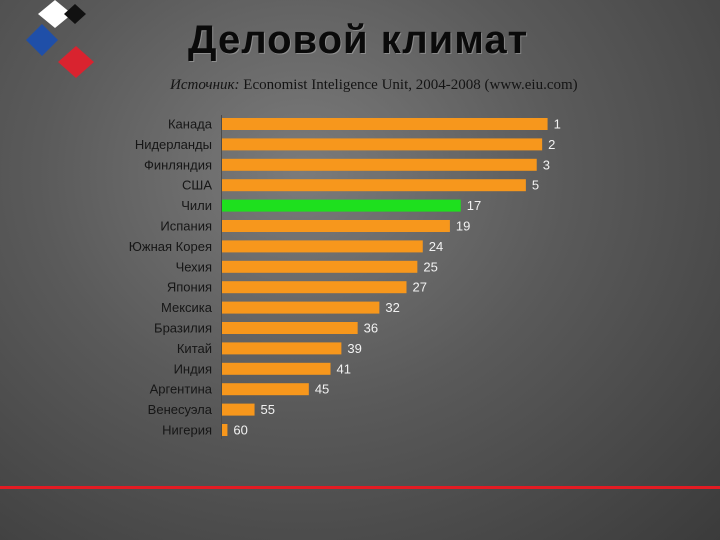 This screenshot has width=720, height=540. I want to click on value-label: 1, so click(557, 124).